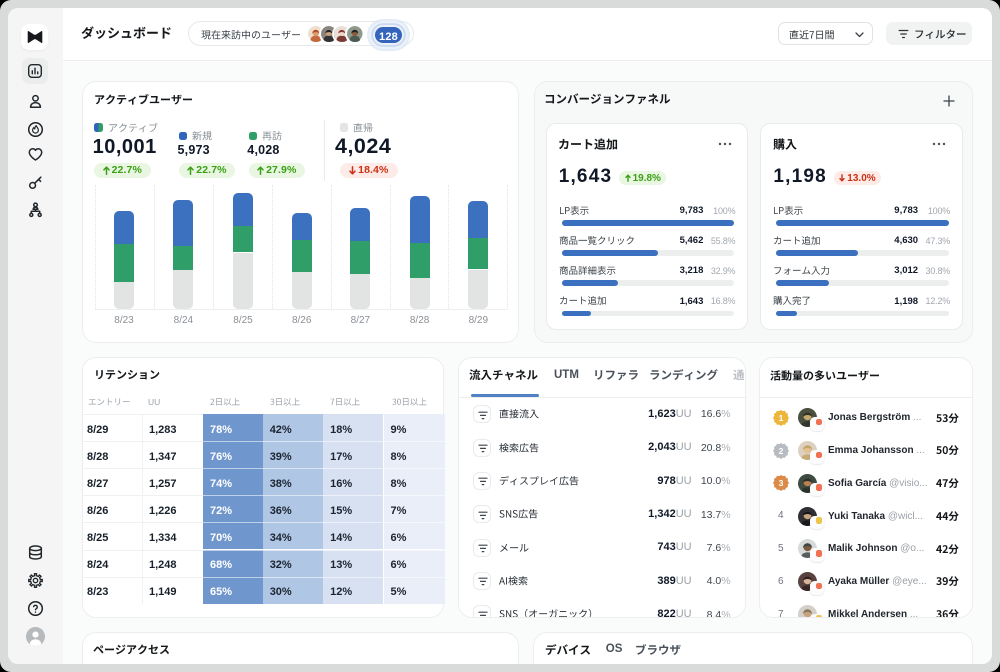  What do you see at coordinates (780, 451) in the screenshot?
I see `svg-text: 2` at bounding box center [780, 451].